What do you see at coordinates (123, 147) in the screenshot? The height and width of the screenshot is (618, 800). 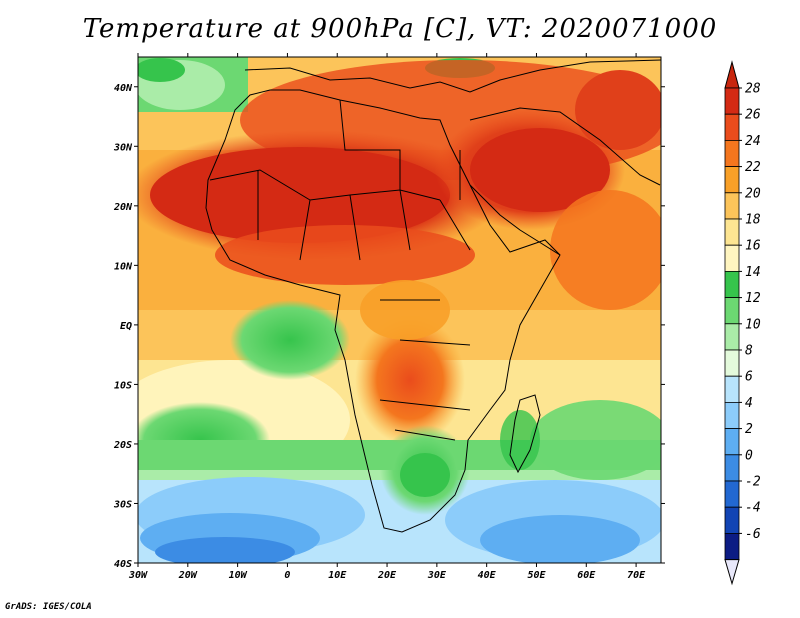 I see `lat-tick-label: 30N` at bounding box center [123, 147].